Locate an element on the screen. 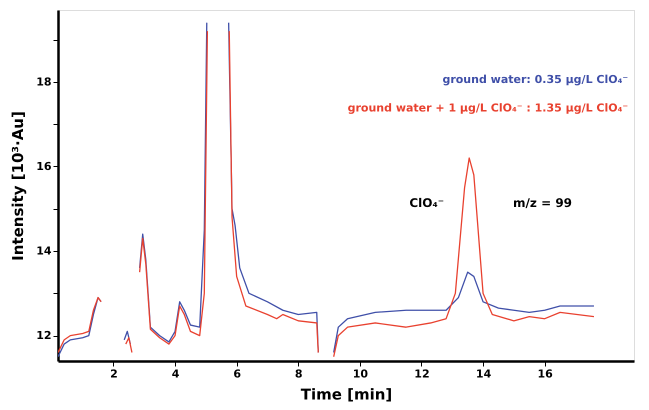 This screenshot has width=649, height=410. x-tick-label: 12 is located at coordinates (422, 374).